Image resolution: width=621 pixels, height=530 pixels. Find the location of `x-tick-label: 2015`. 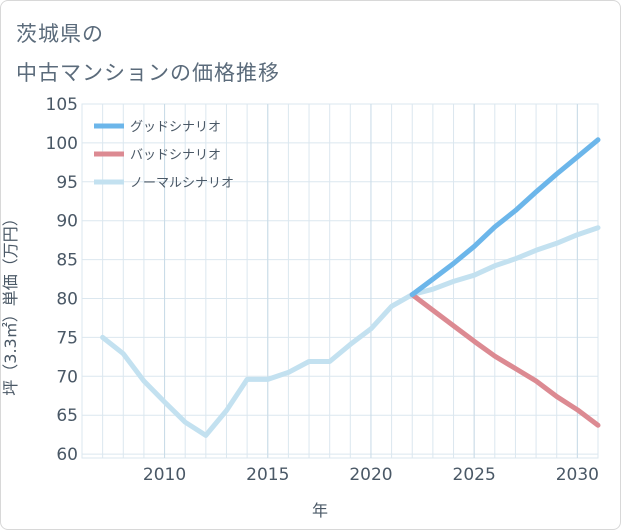

x-tick-label: 2015 is located at coordinates (267, 475).